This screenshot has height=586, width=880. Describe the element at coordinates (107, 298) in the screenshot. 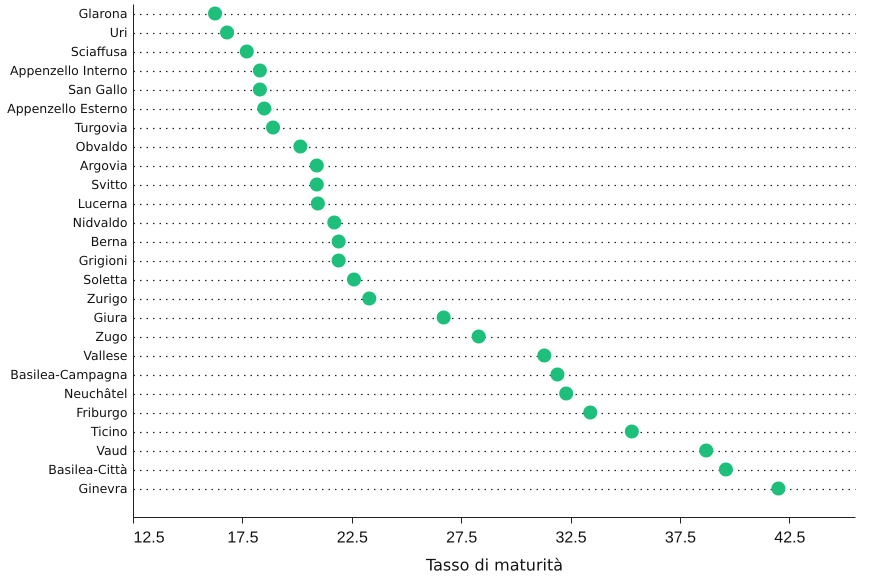

I see `y-tick-label: Zurigo` at that location.